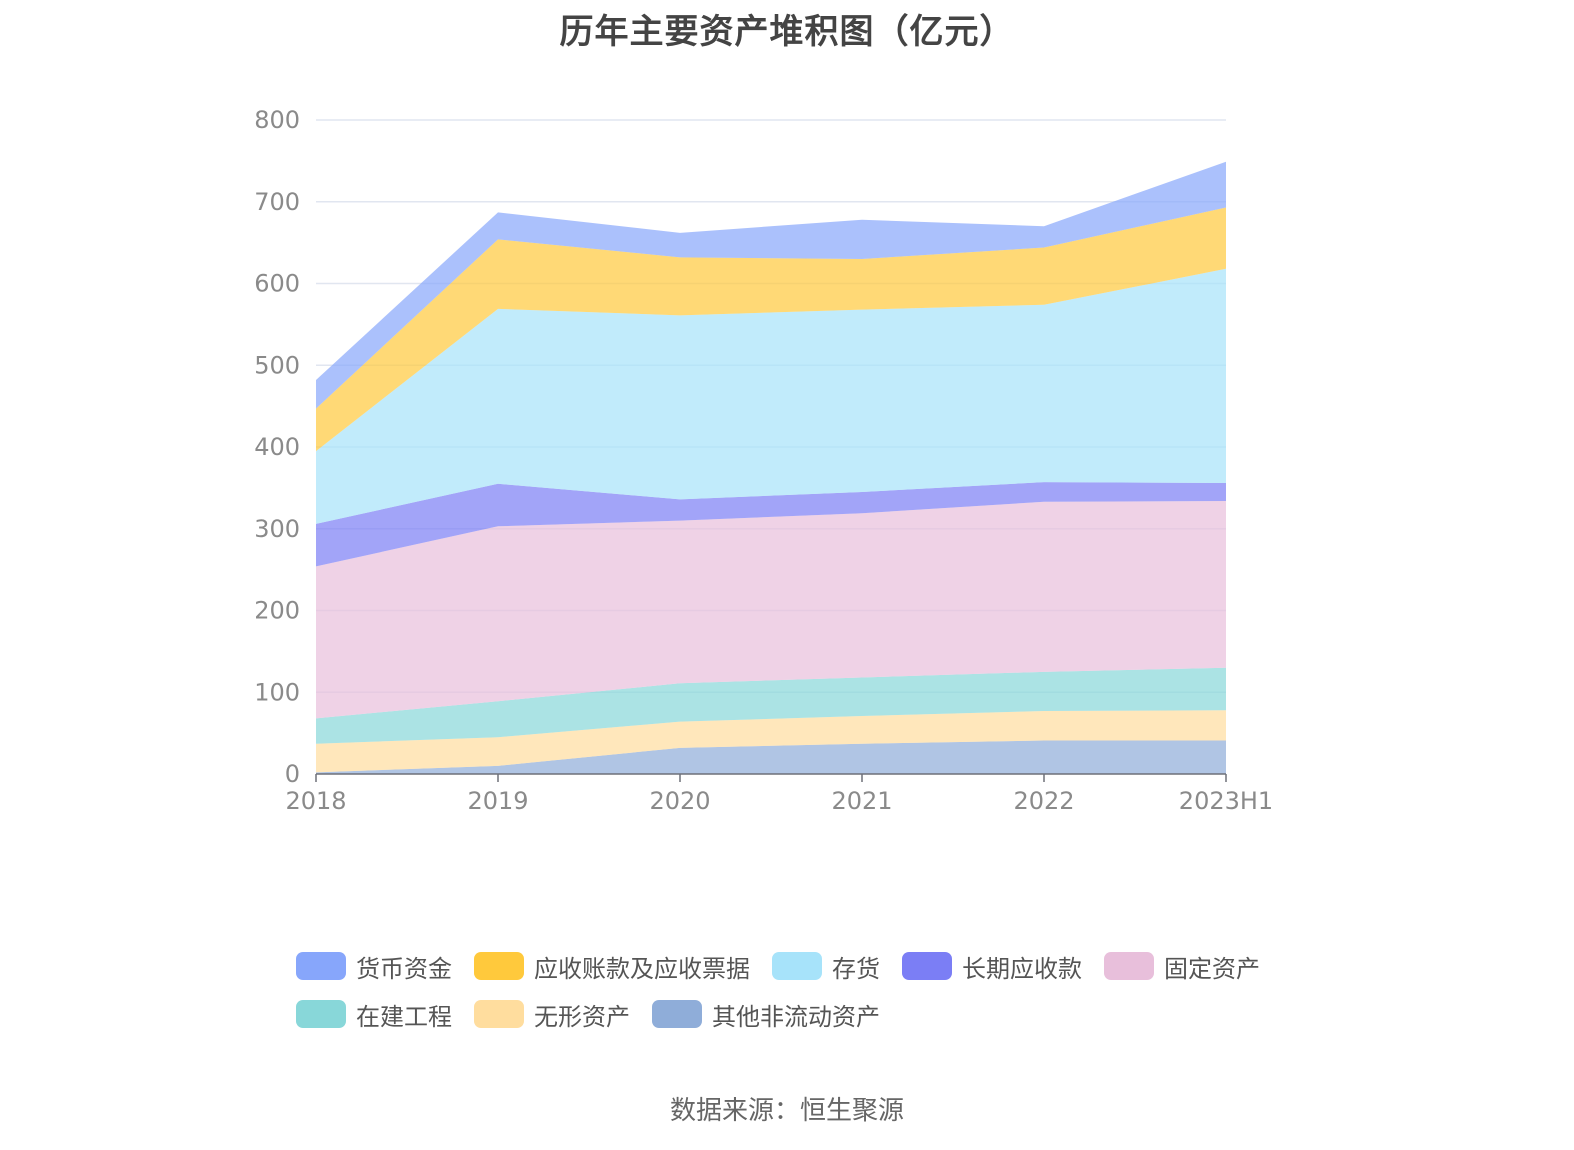  Describe the element at coordinates (277, 529) in the screenshot. I see `y-tick-label: 300` at that location.